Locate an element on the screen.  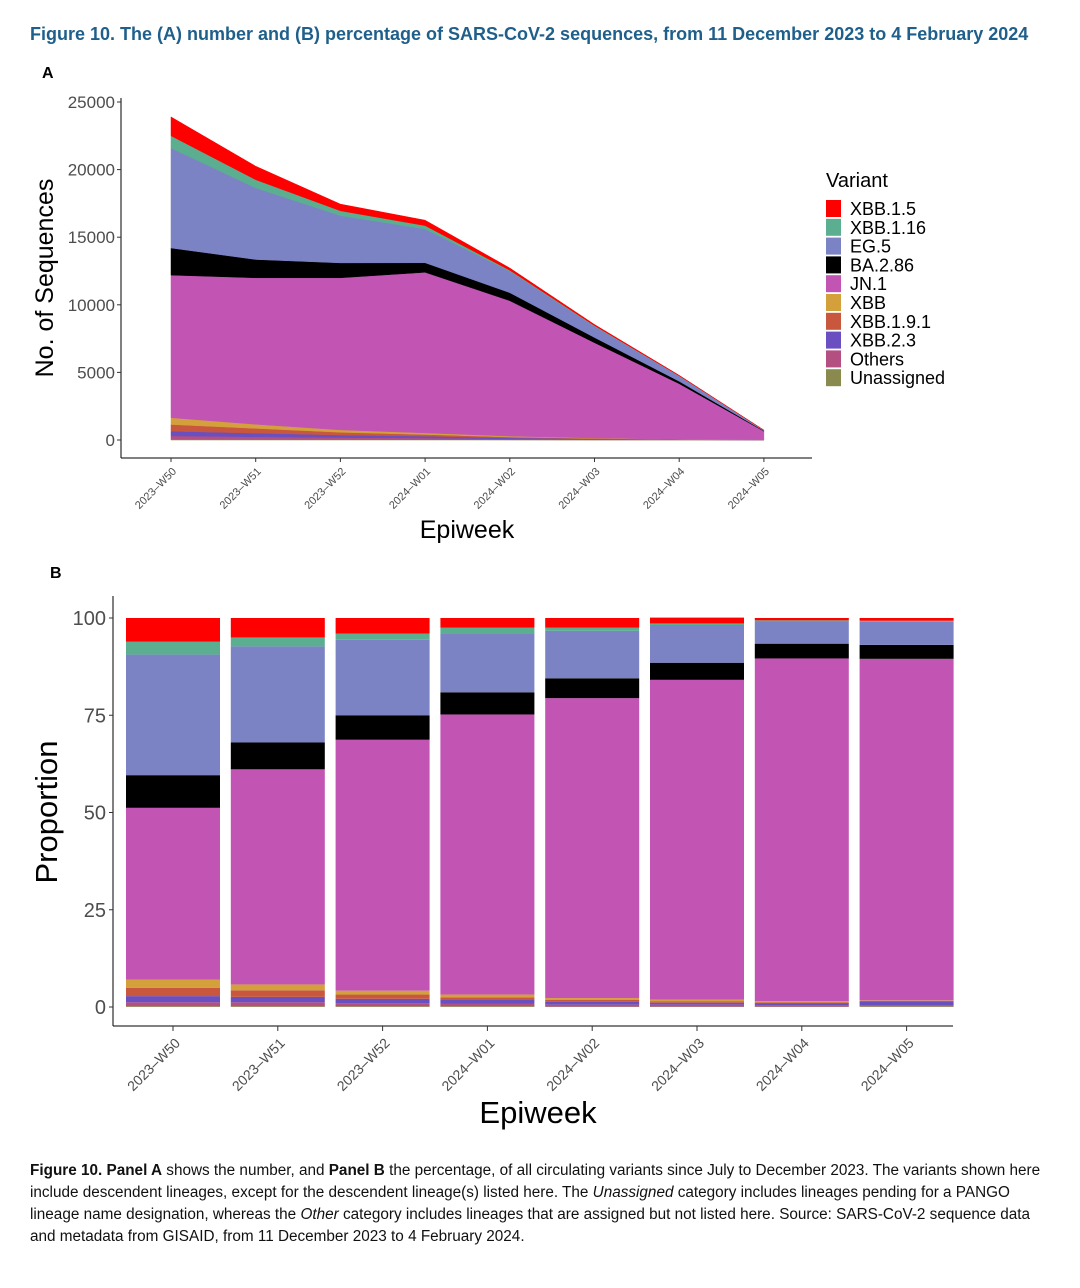
legend-swatch-unassigned is located at coordinates (833, 378).